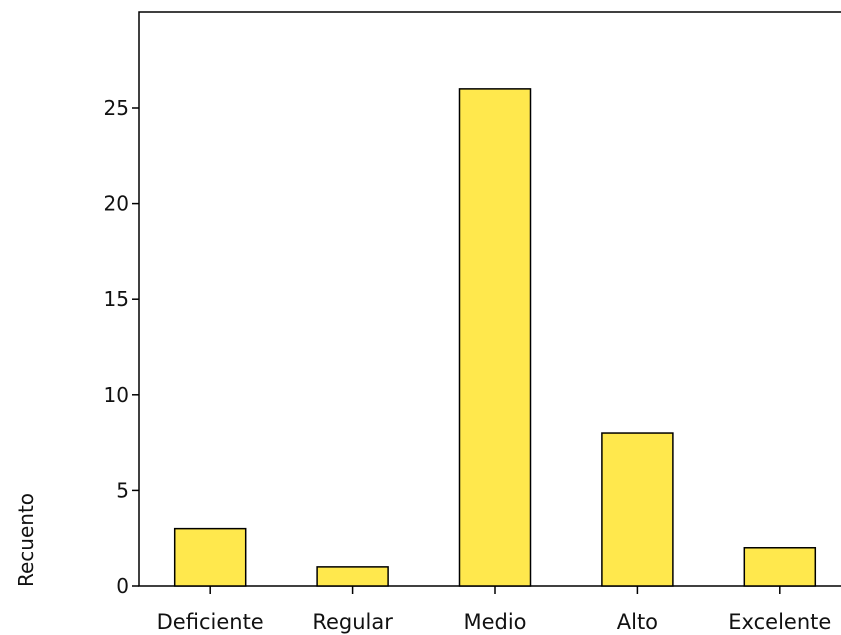 The height and width of the screenshot is (635, 841). What do you see at coordinates (780, 567) in the screenshot?
I see `bar-excelente` at bounding box center [780, 567].